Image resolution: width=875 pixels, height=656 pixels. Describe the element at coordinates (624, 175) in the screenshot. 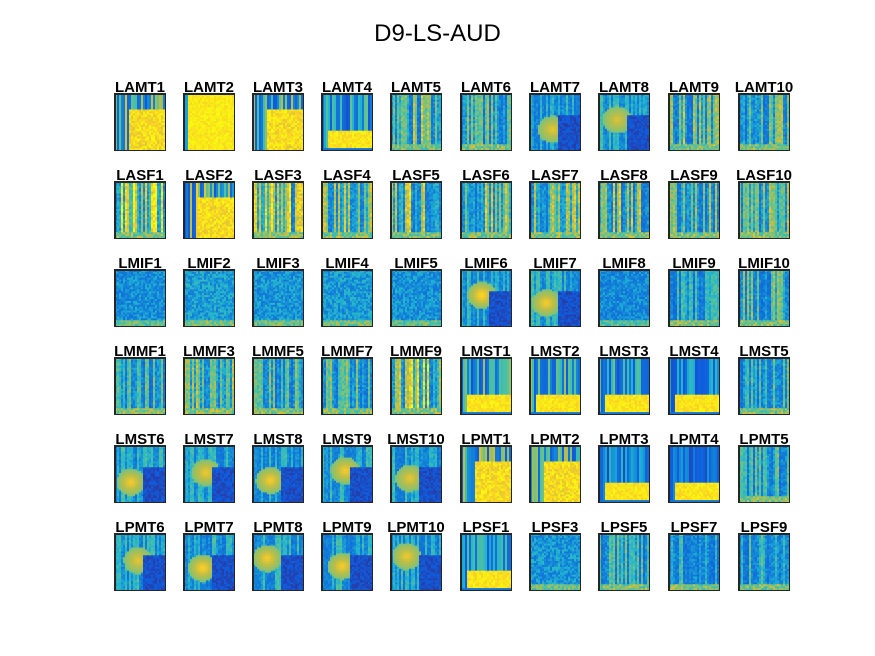

I see `panel-title: LASF8` at that location.